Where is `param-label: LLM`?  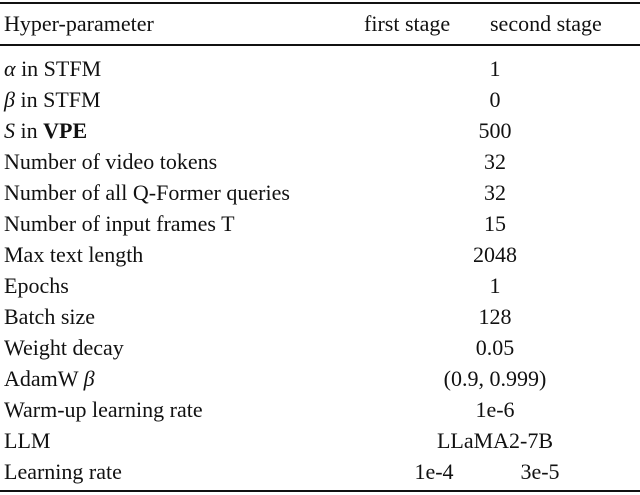 param-label: LLM is located at coordinates (27, 440).